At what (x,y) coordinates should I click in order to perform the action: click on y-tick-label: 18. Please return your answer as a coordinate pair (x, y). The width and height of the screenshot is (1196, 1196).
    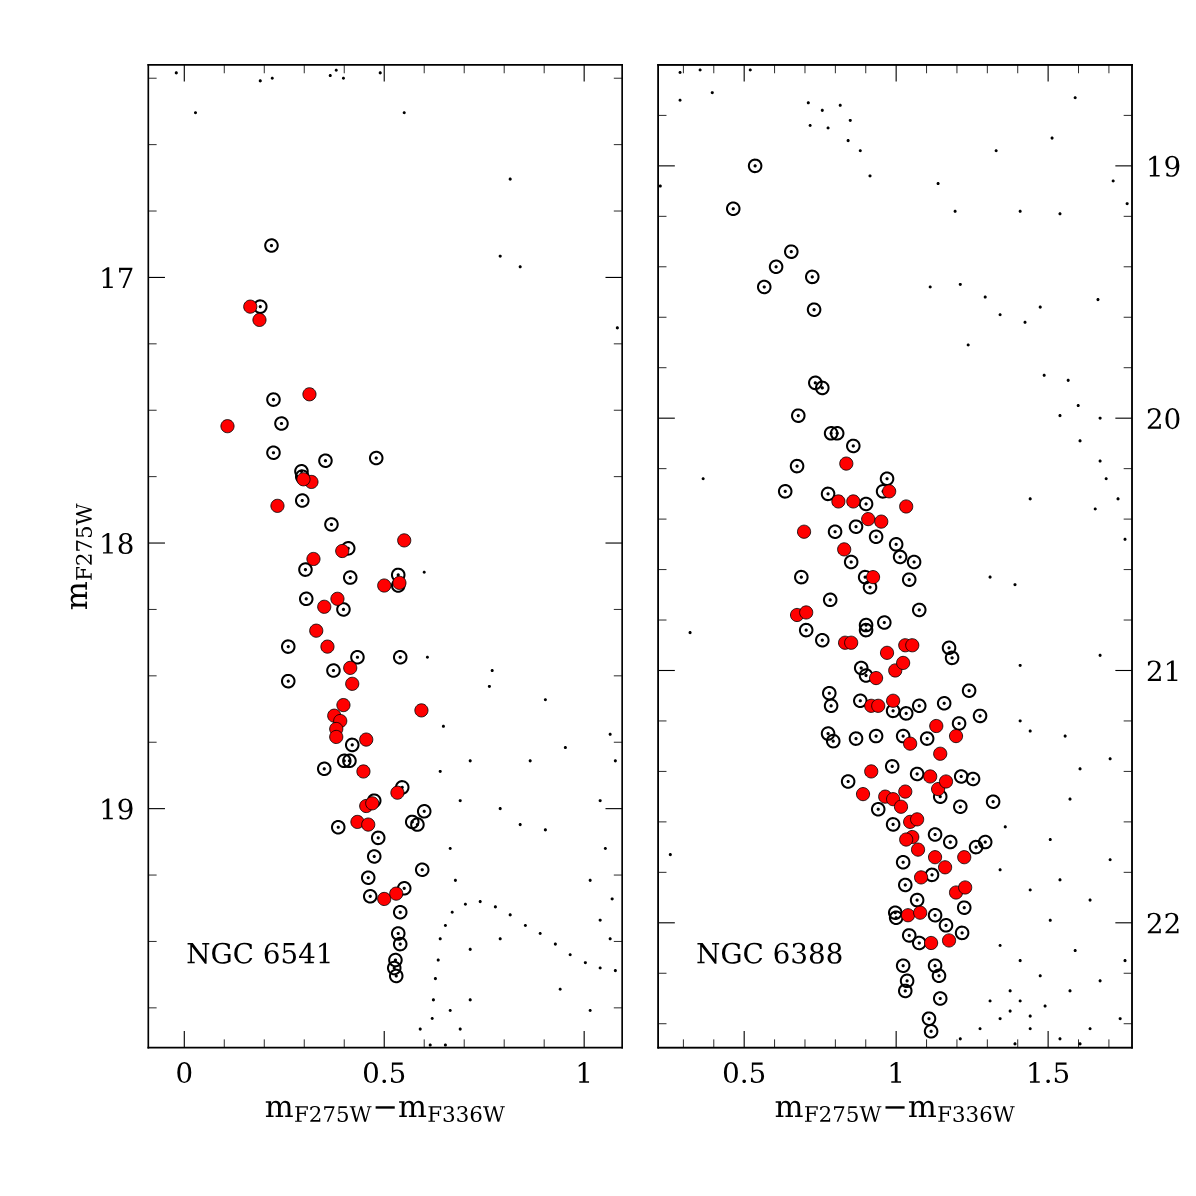
    Looking at the image, I should click on (117, 543).